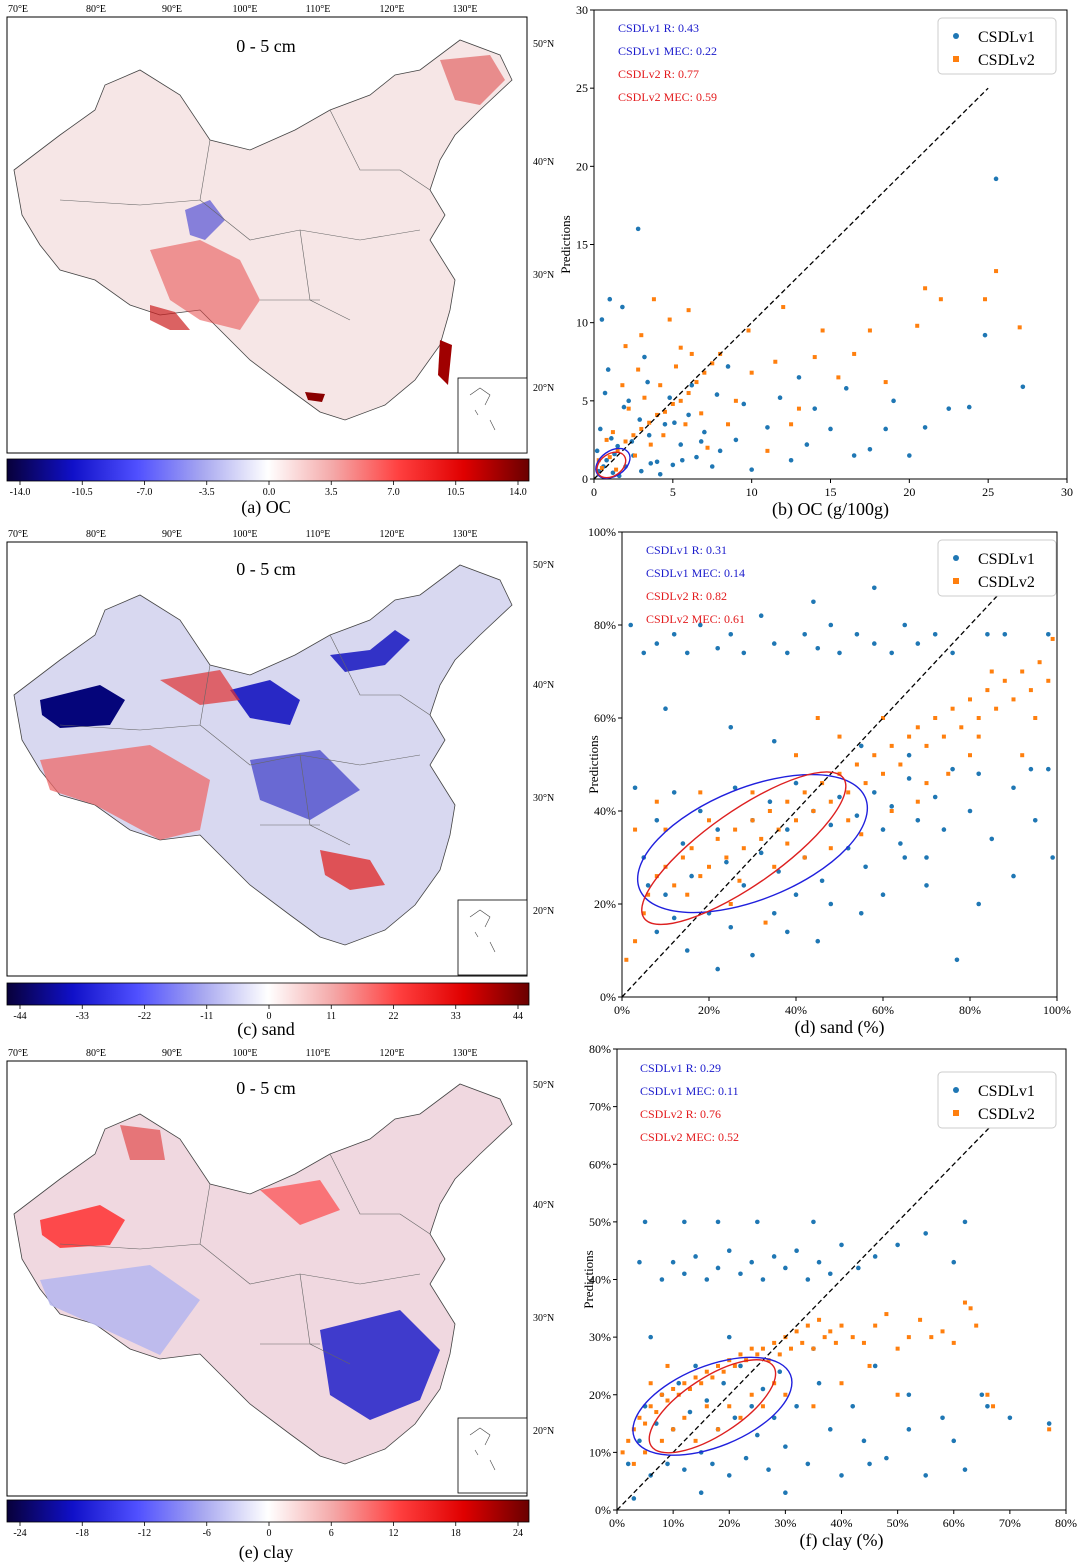 This screenshot has height=1568, width=1080. I want to click on y-tick-label: 0%, so click(603, 1510).